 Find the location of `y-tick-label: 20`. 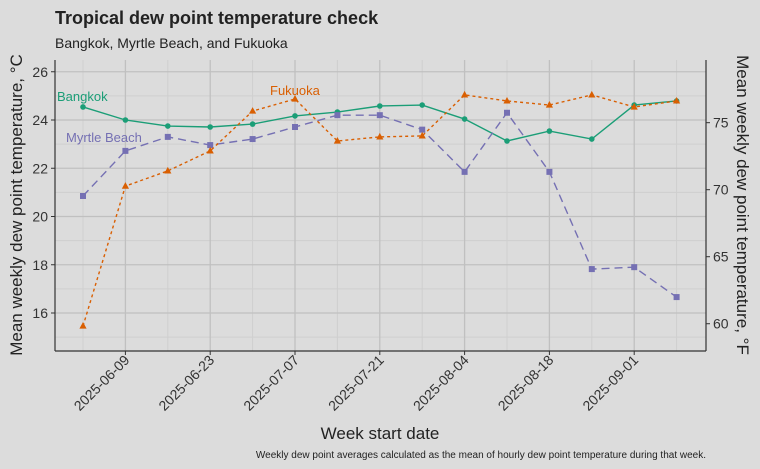

y-tick-label: 20 is located at coordinates (40, 217).